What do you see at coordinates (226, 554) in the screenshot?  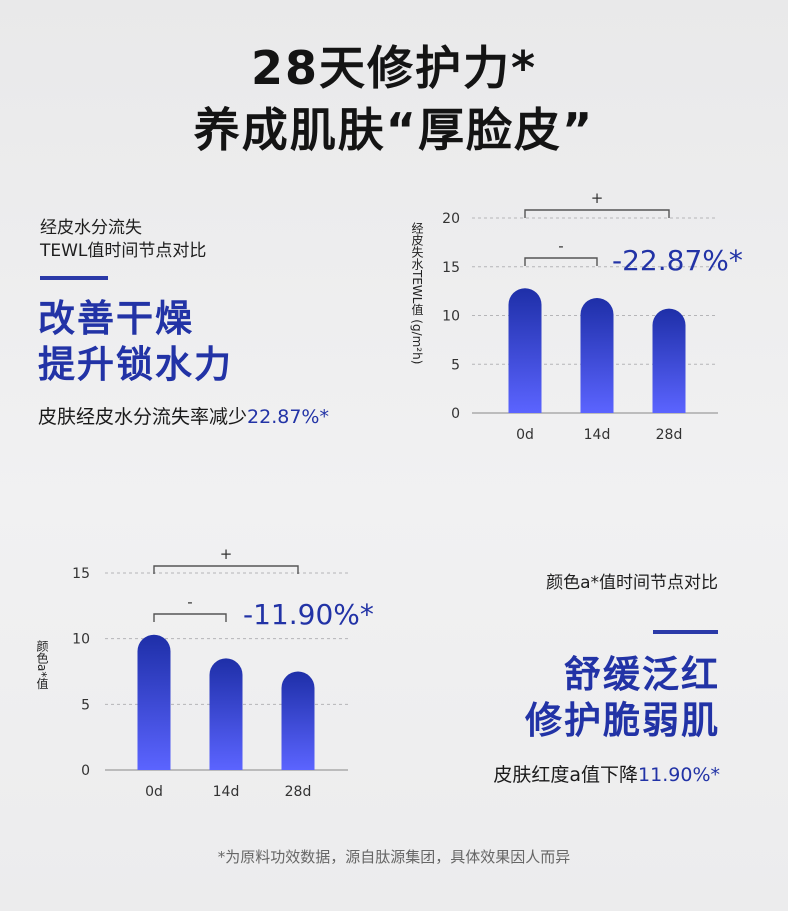 I see `redness-significance-label-0: +` at bounding box center [226, 554].